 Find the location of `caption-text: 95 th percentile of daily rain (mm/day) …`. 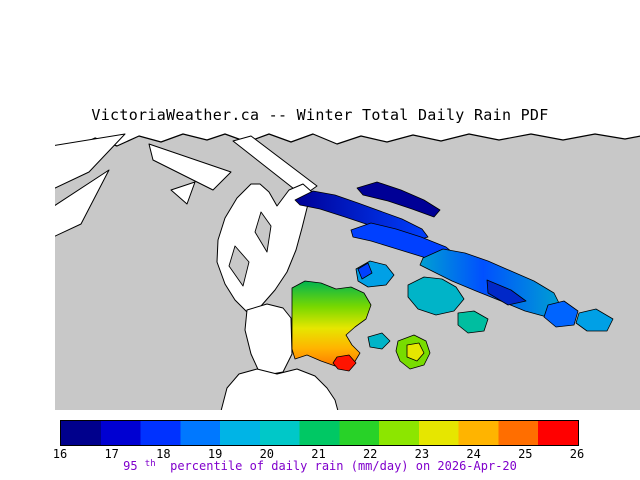

caption-text: 95 th percentile of daily rain (mm/day) … is located at coordinates (320, 465).